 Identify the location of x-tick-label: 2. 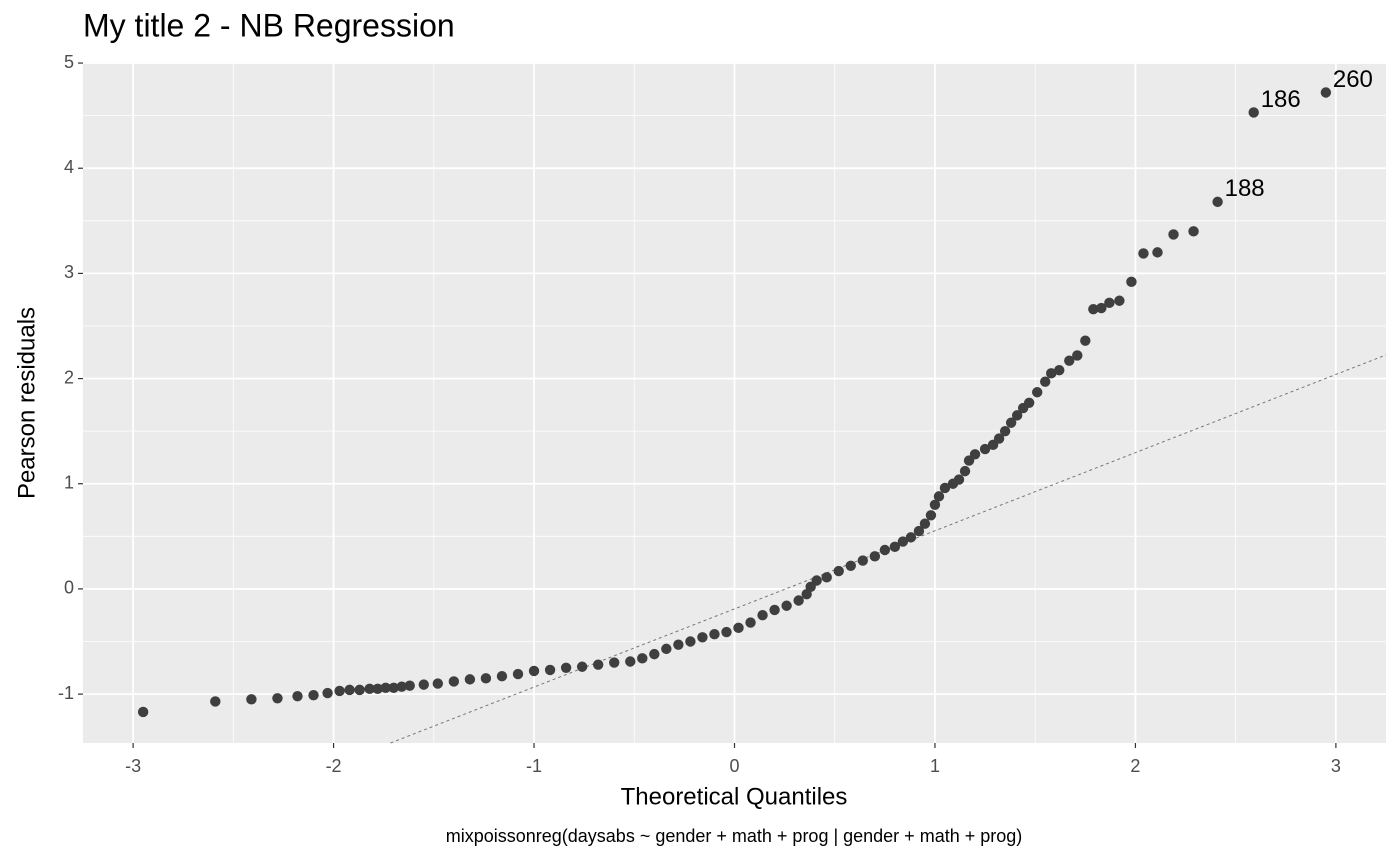
(1135, 766).